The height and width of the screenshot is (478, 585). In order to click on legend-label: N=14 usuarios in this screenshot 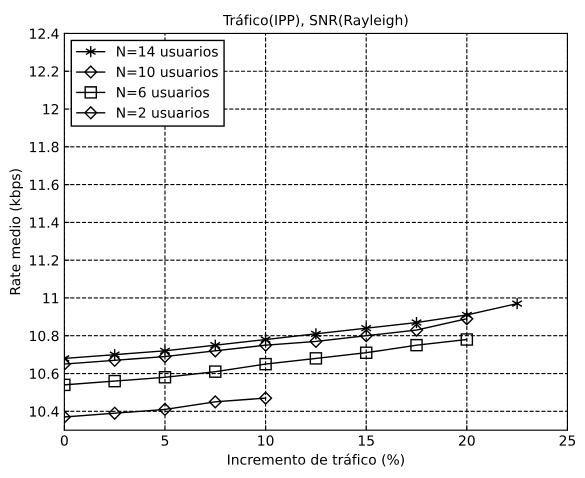, I will do `click(167, 51)`.